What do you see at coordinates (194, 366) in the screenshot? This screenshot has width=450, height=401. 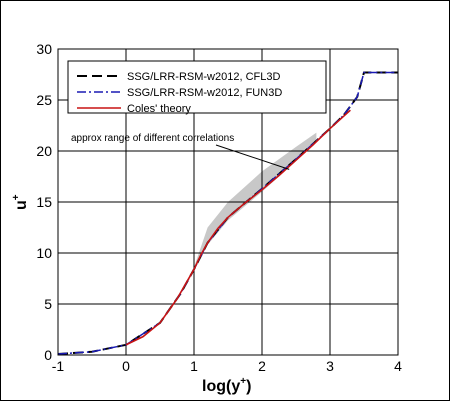 I see `x-tick-label: 1` at bounding box center [194, 366].